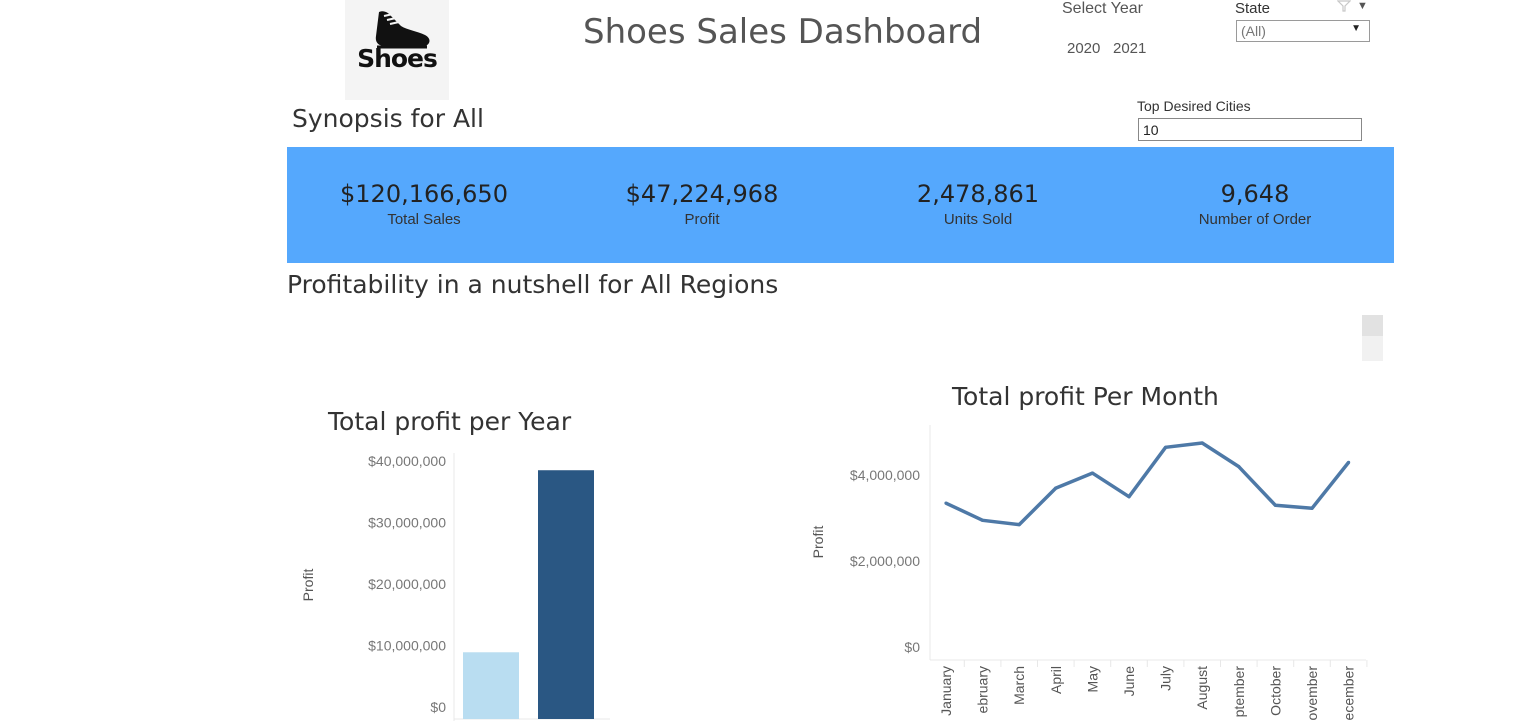  I want to click on y-tick-label: $2,000,000, so click(885, 561).